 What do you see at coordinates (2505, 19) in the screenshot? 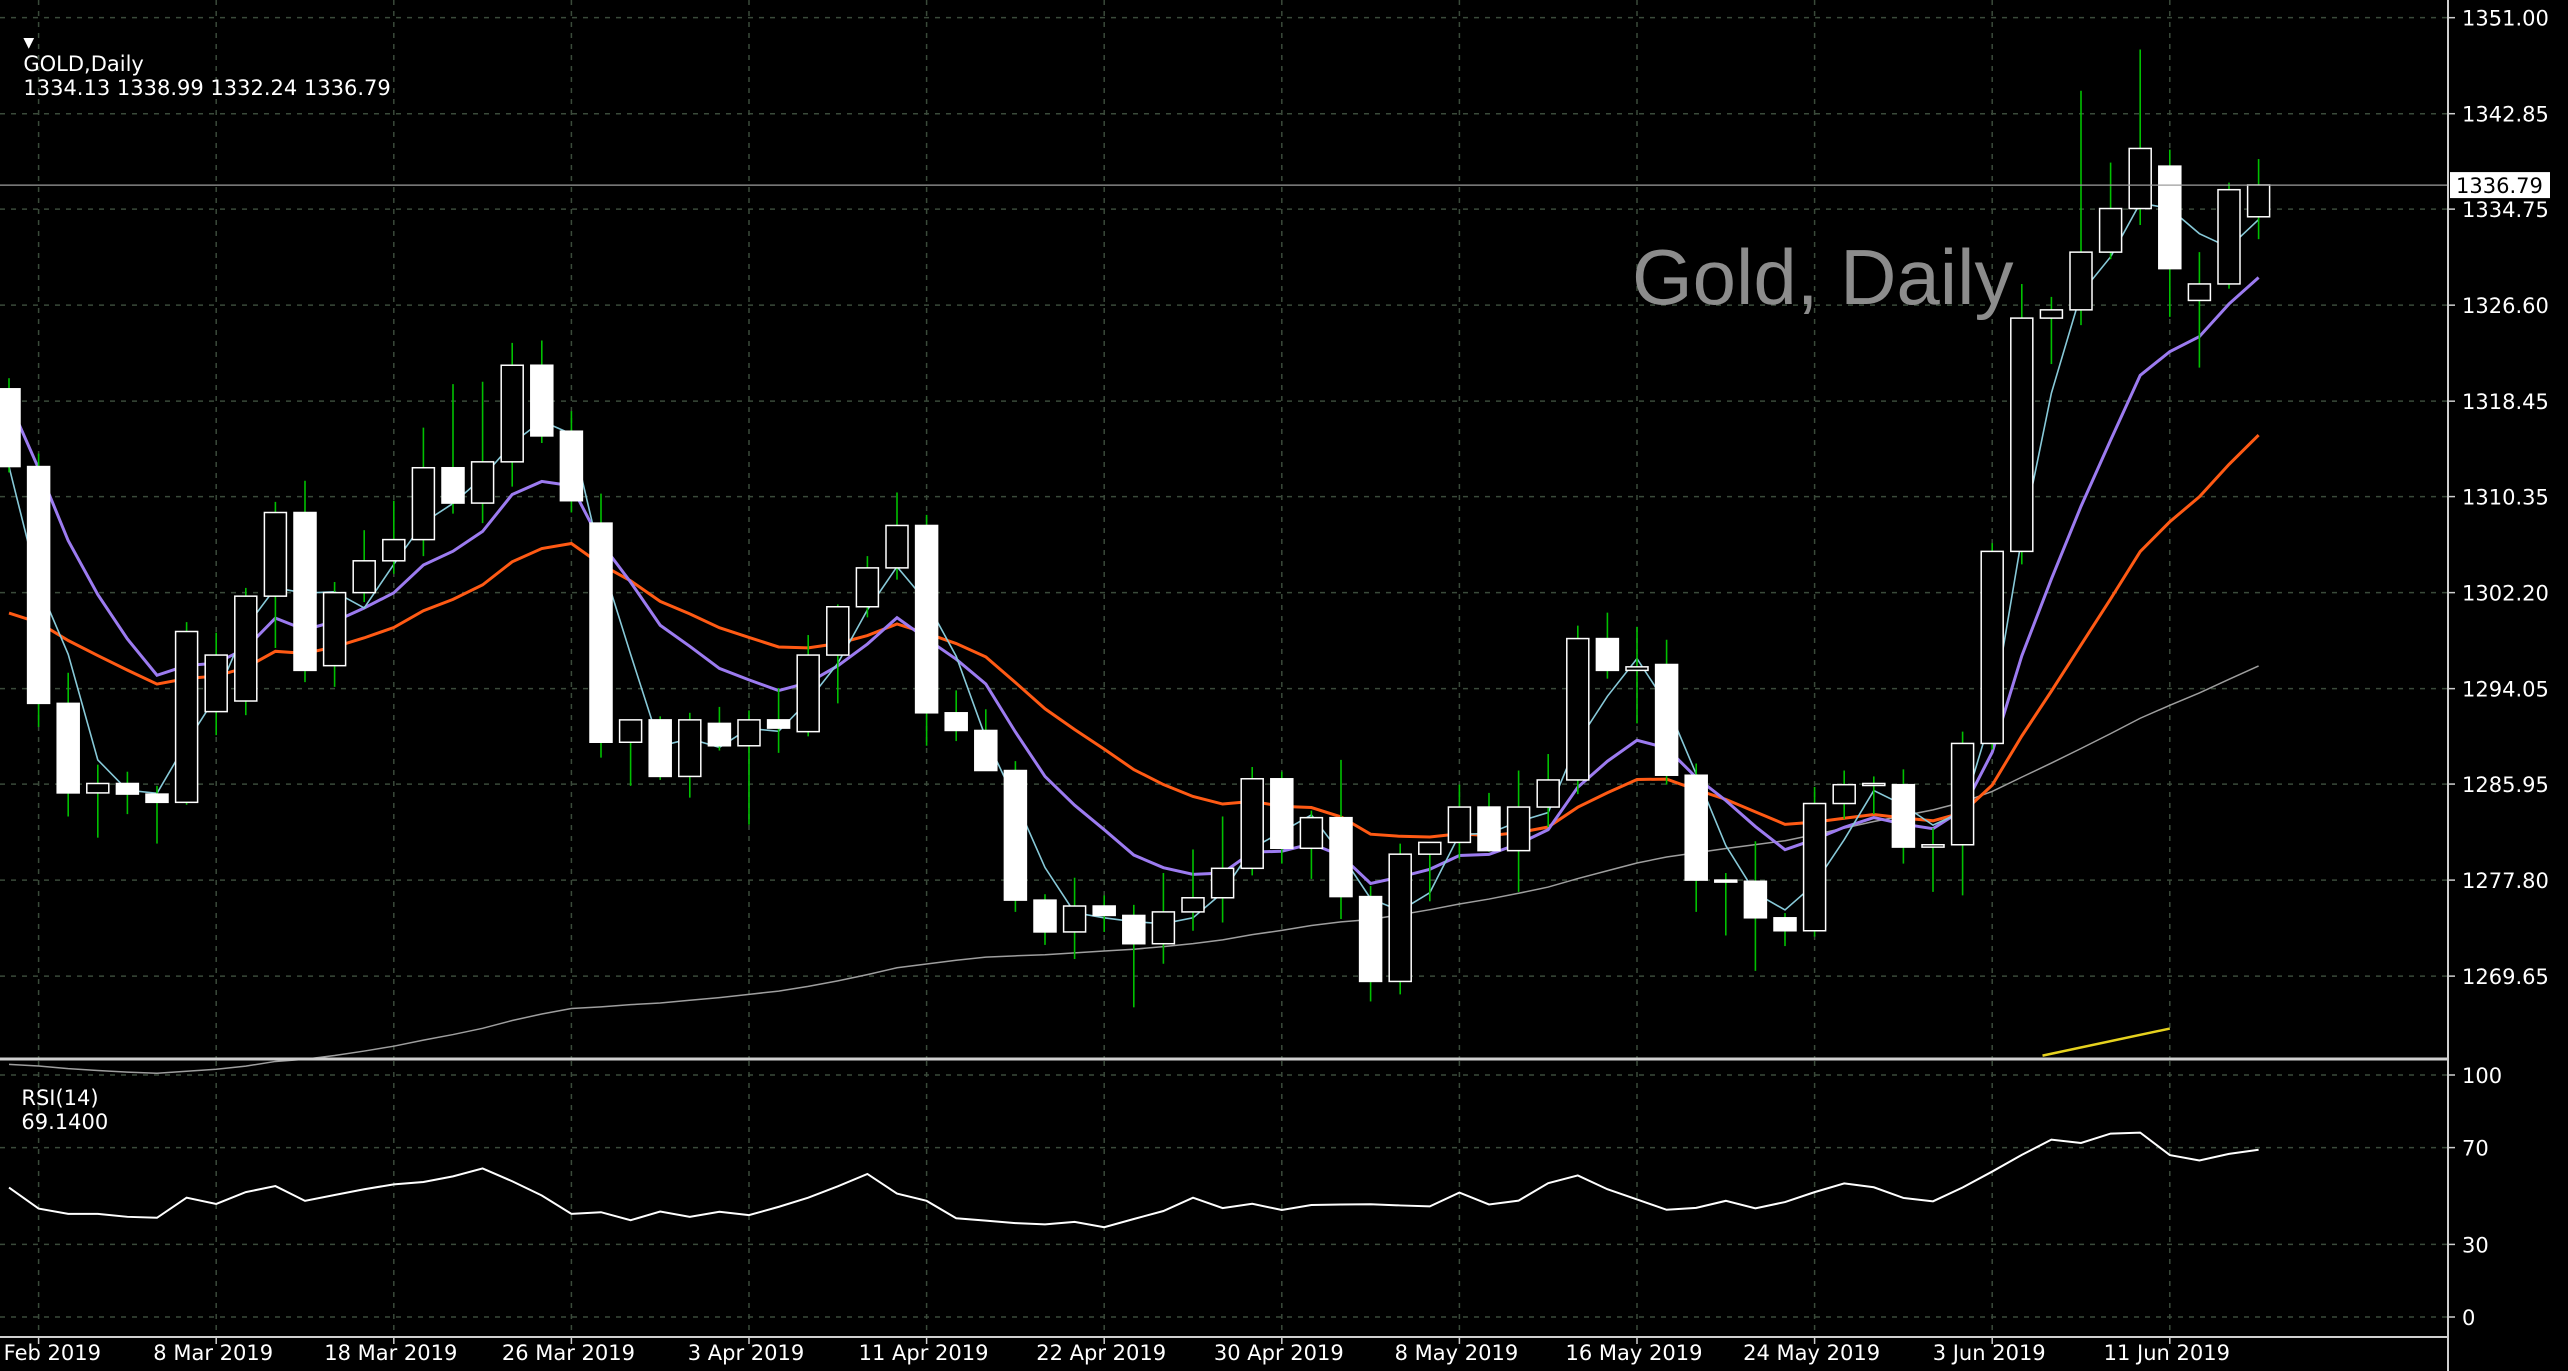
I see `price-tick-label: 1351.00` at bounding box center [2505, 19].